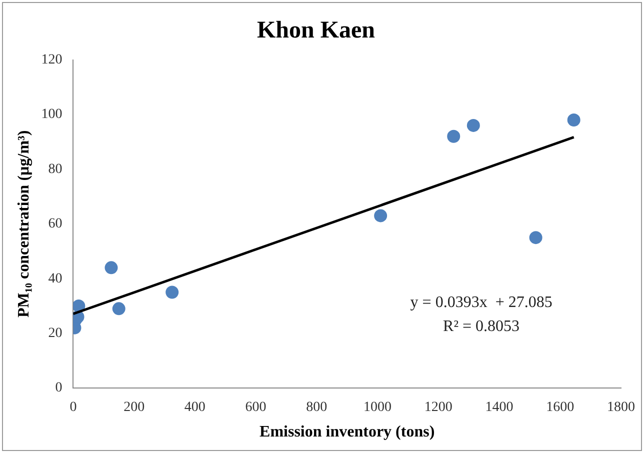 The image size is (644, 453). What do you see at coordinates (481, 302) in the screenshot?
I see `annotation: y = 0.0393x + 27.085` at bounding box center [481, 302].